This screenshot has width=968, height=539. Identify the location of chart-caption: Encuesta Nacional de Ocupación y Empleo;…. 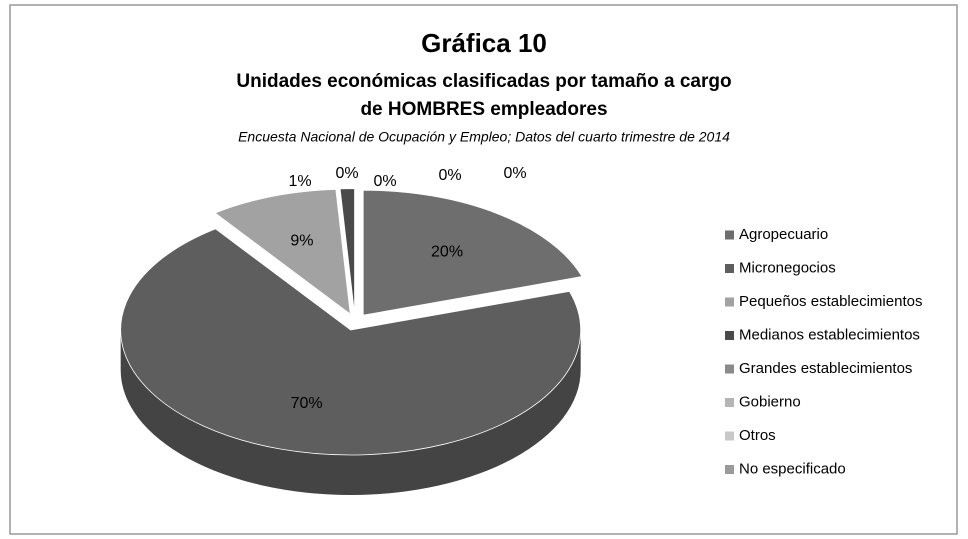
(484, 137).